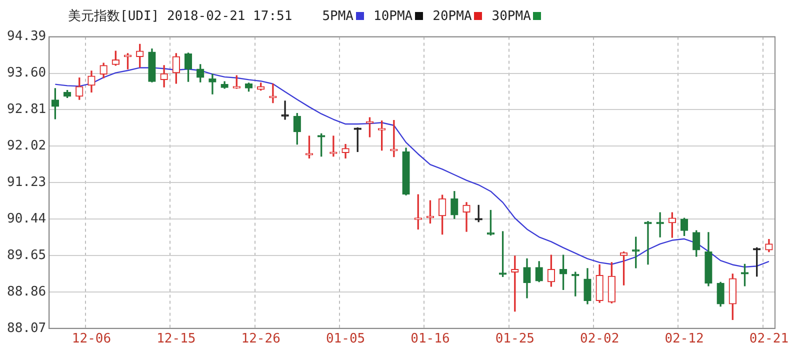 This screenshot has width=800, height=356. Describe the element at coordinates (26, 110) in the screenshot. I see `y-tick-label: 92.81` at that location.